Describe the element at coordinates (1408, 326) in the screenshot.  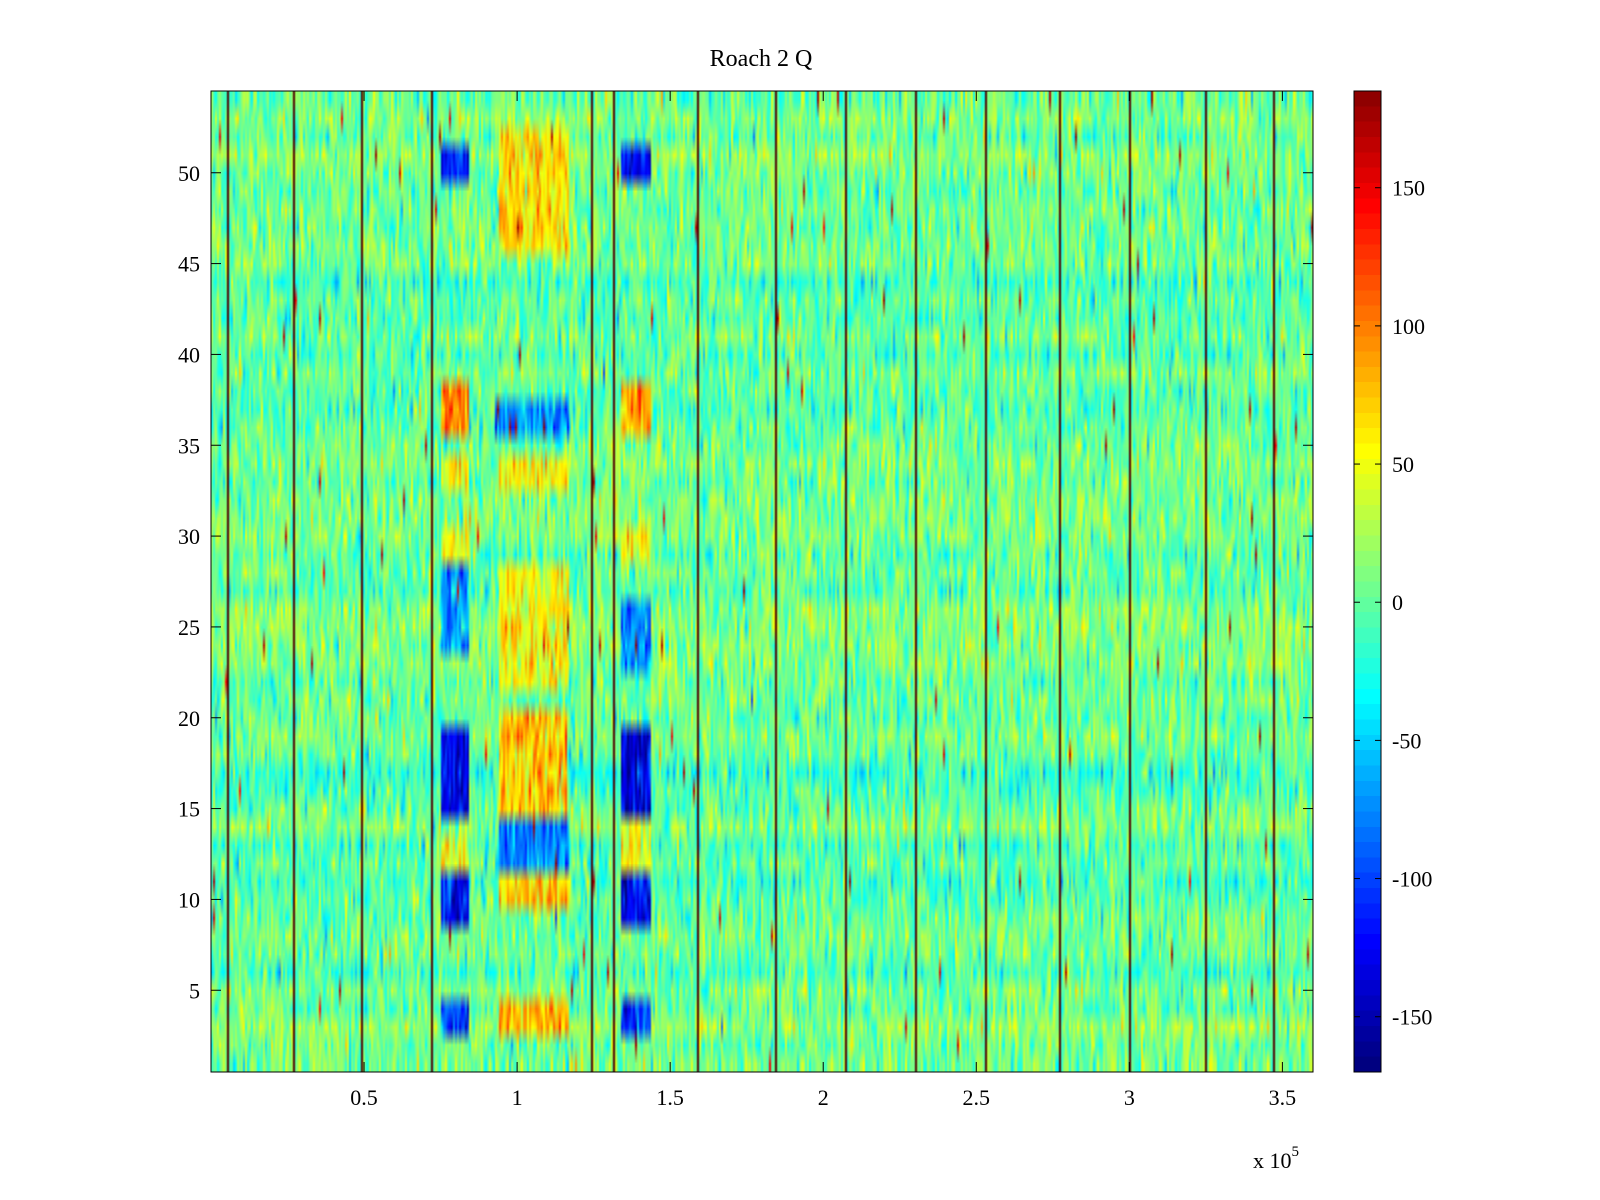
I see `colorbar-tick-label: 100` at that location.